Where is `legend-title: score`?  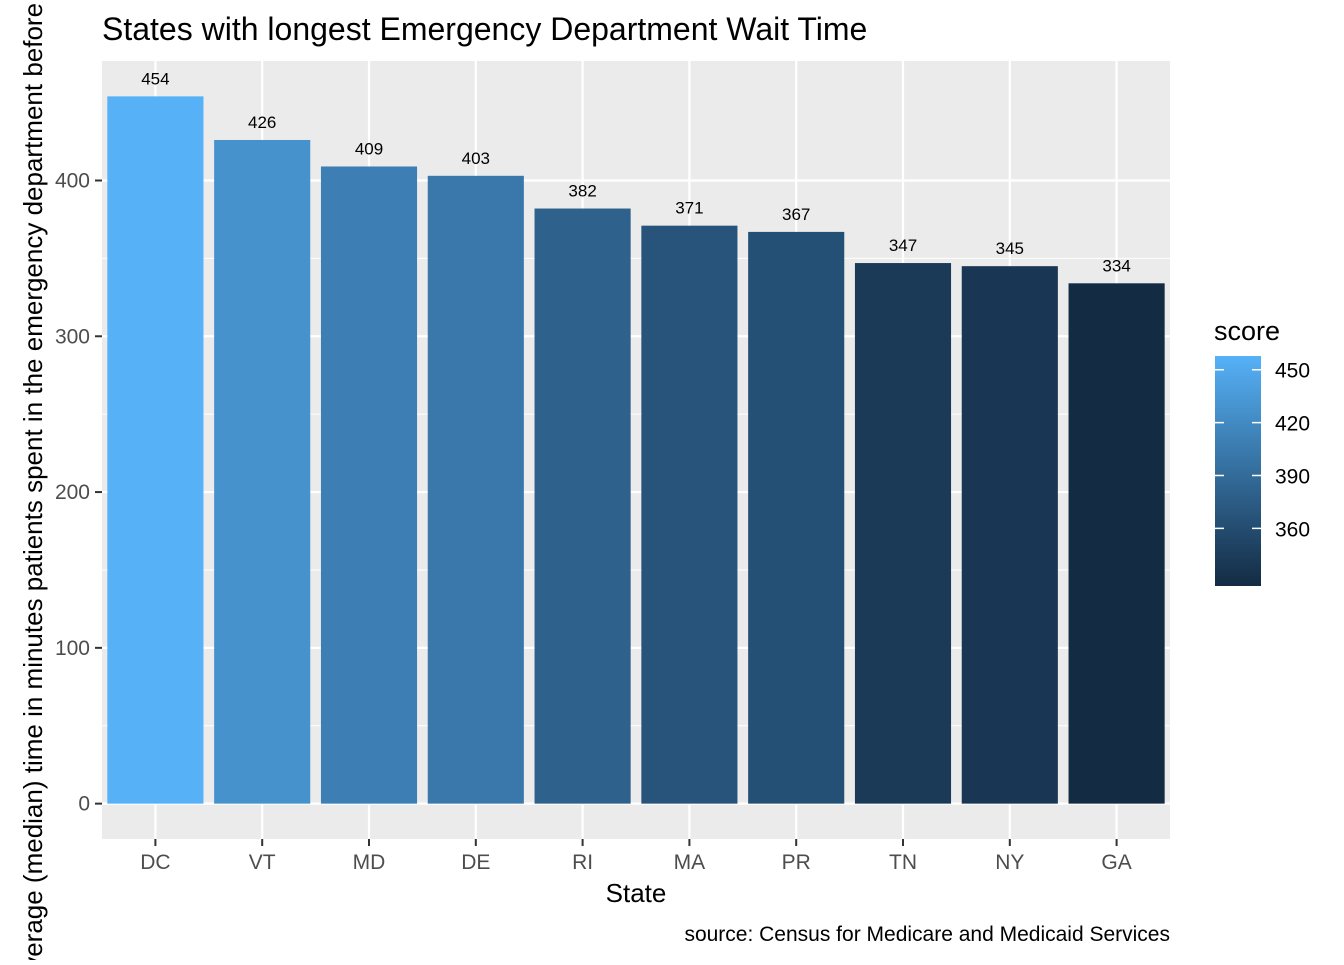 legend-title: score is located at coordinates (1247, 331).